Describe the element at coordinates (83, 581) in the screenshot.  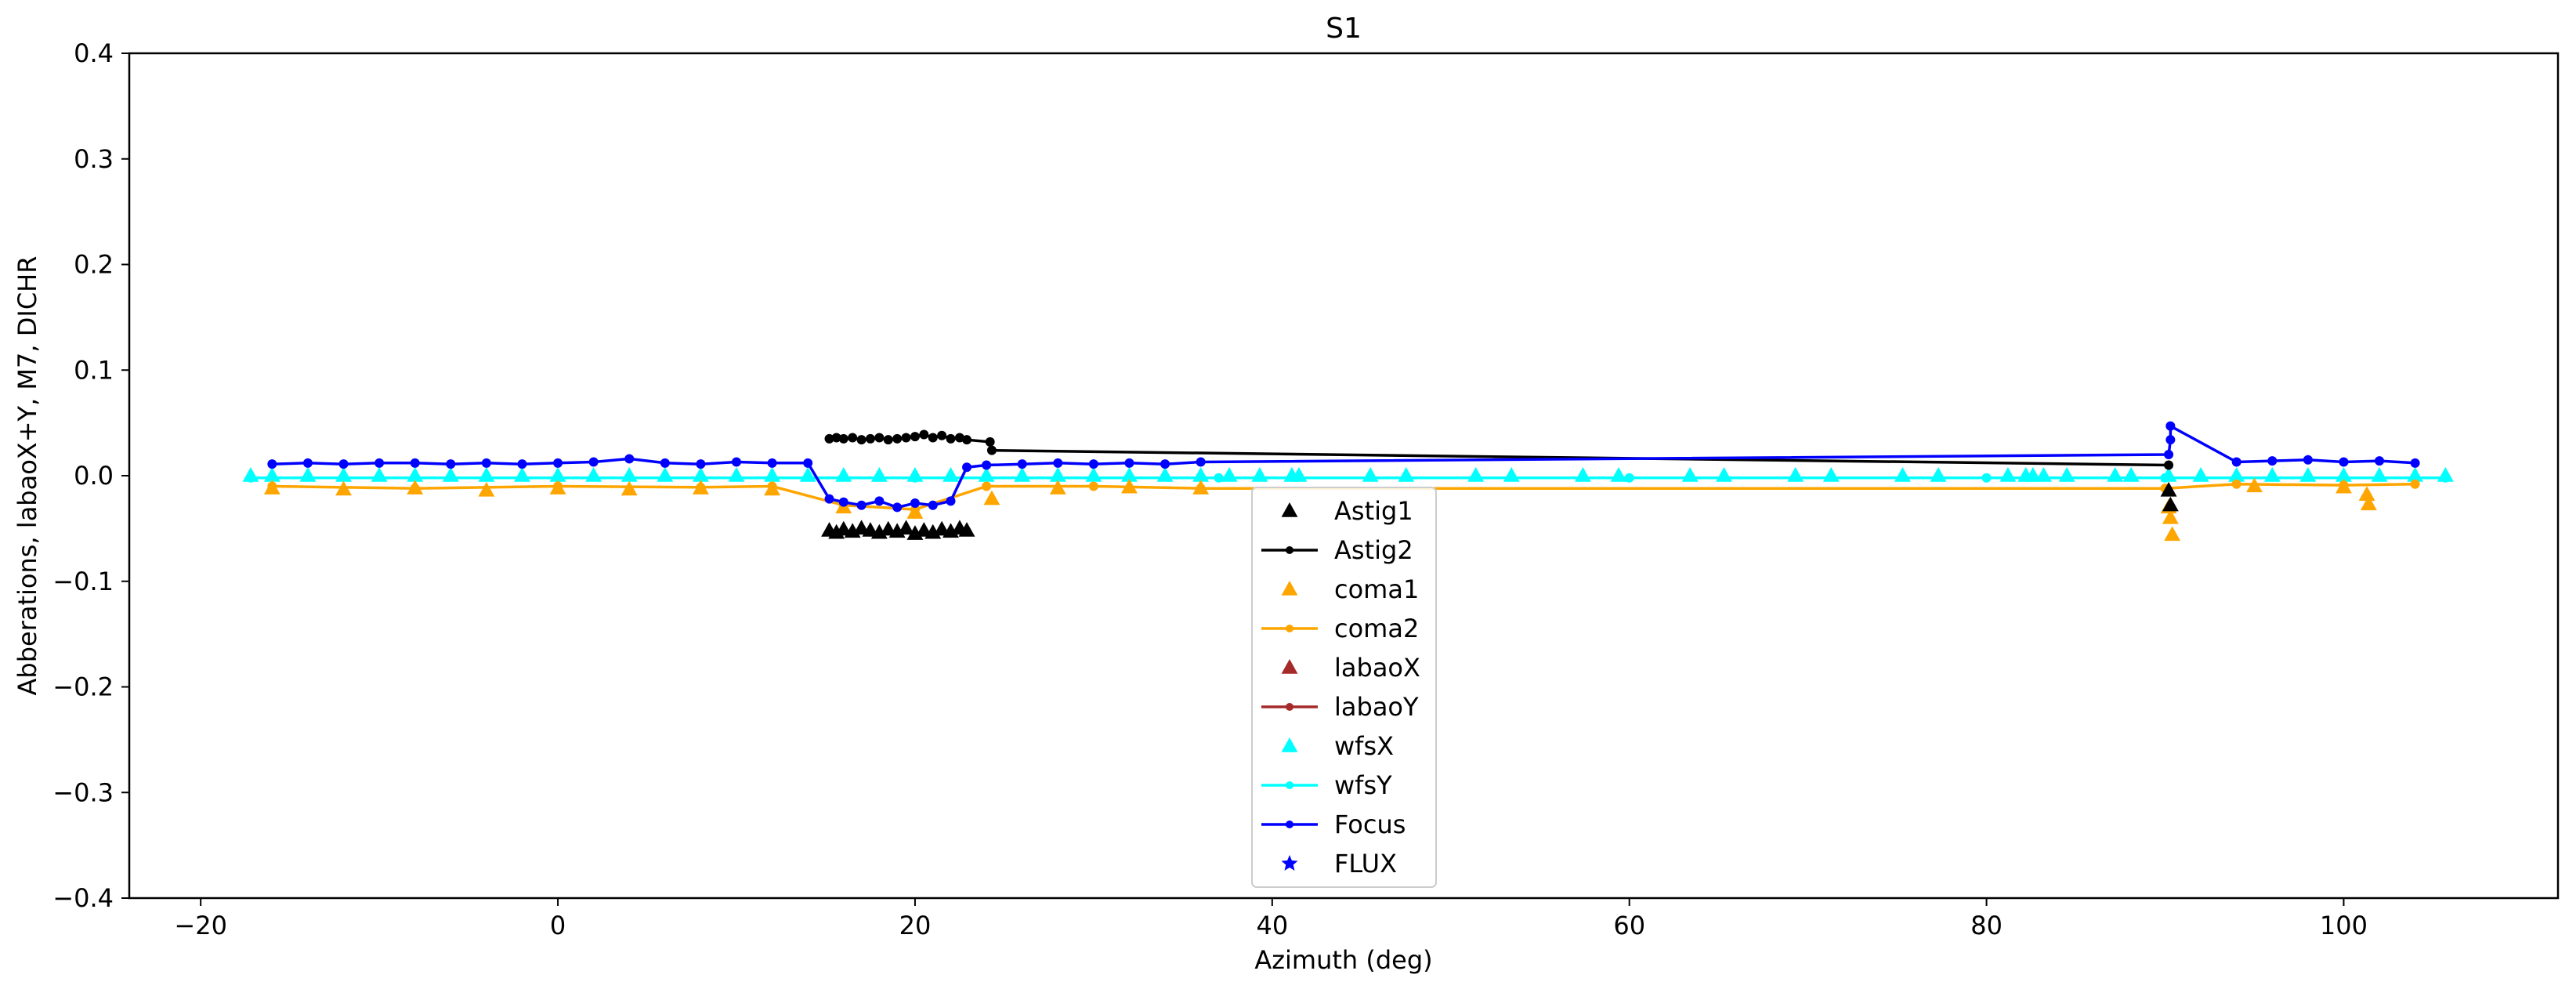
I see `y-tick-label: −0.1` at that location.